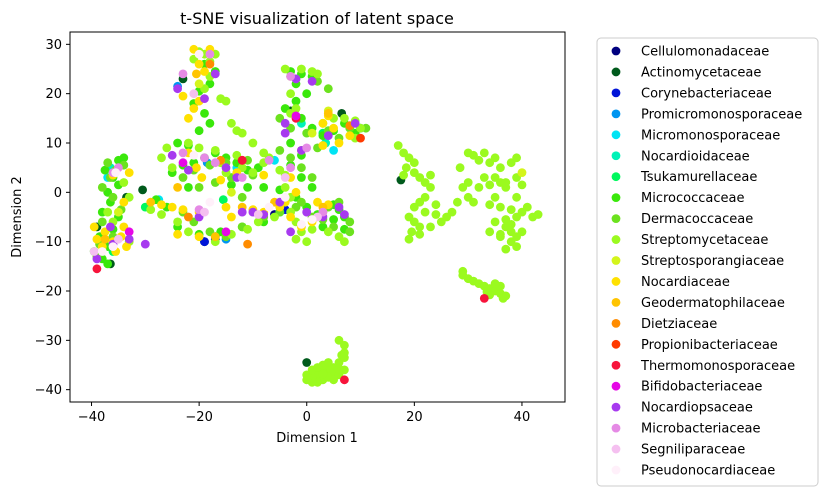 The height and width of the screenshot is (493, 828). I want to click on x-tick-label-0: −40, so click(91, 417).